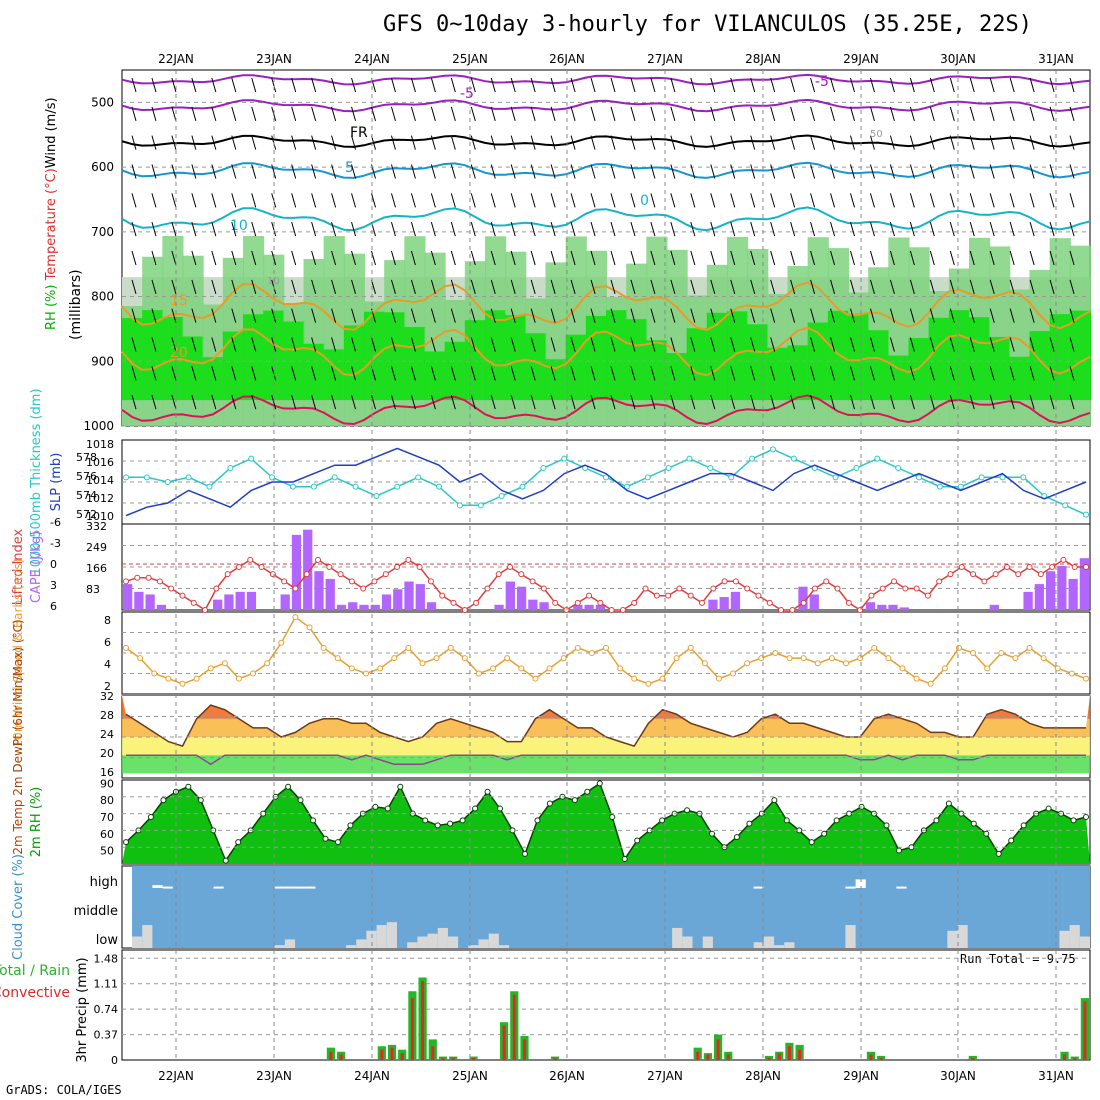 The image size is (1100, 1100). What do you see at coordinates (606, 482) in the screenshot?
I see `slp-series` at bounding box center [606, 482].